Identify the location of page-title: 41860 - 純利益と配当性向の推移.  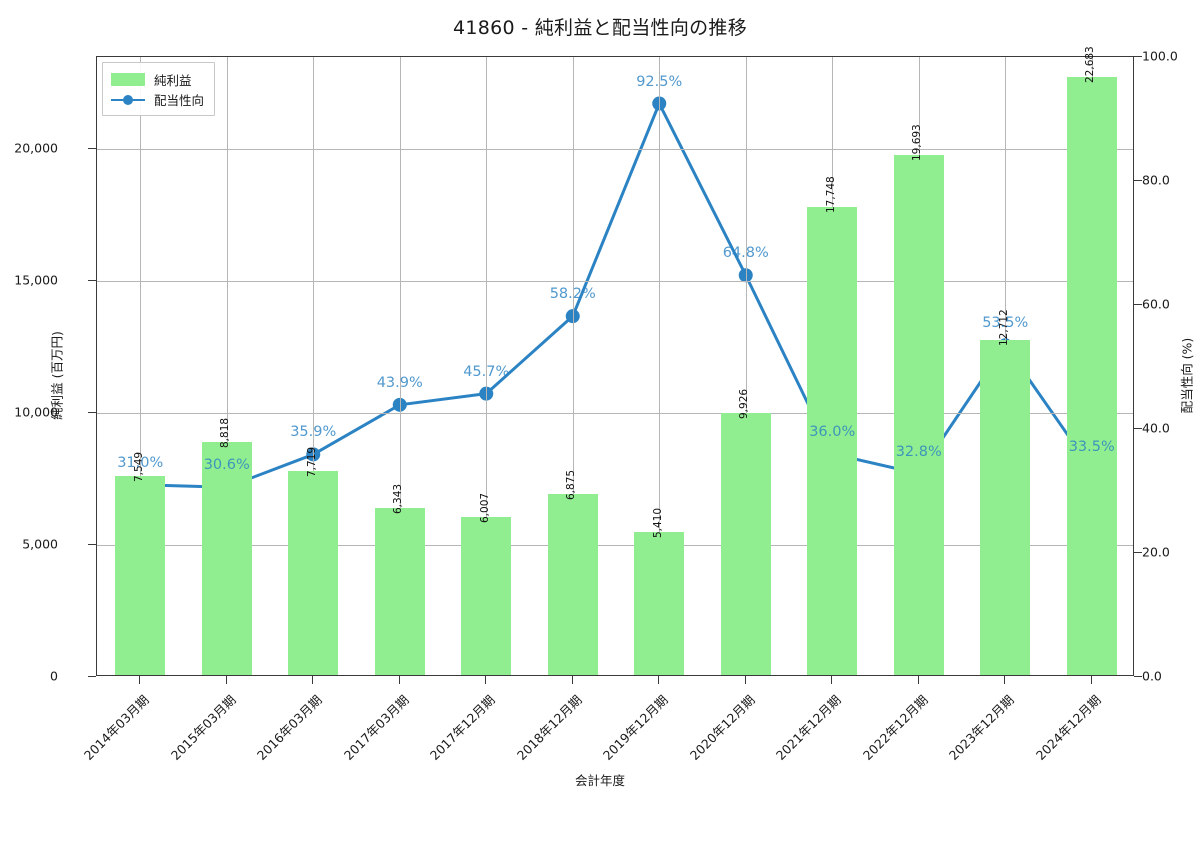
(600, 28).